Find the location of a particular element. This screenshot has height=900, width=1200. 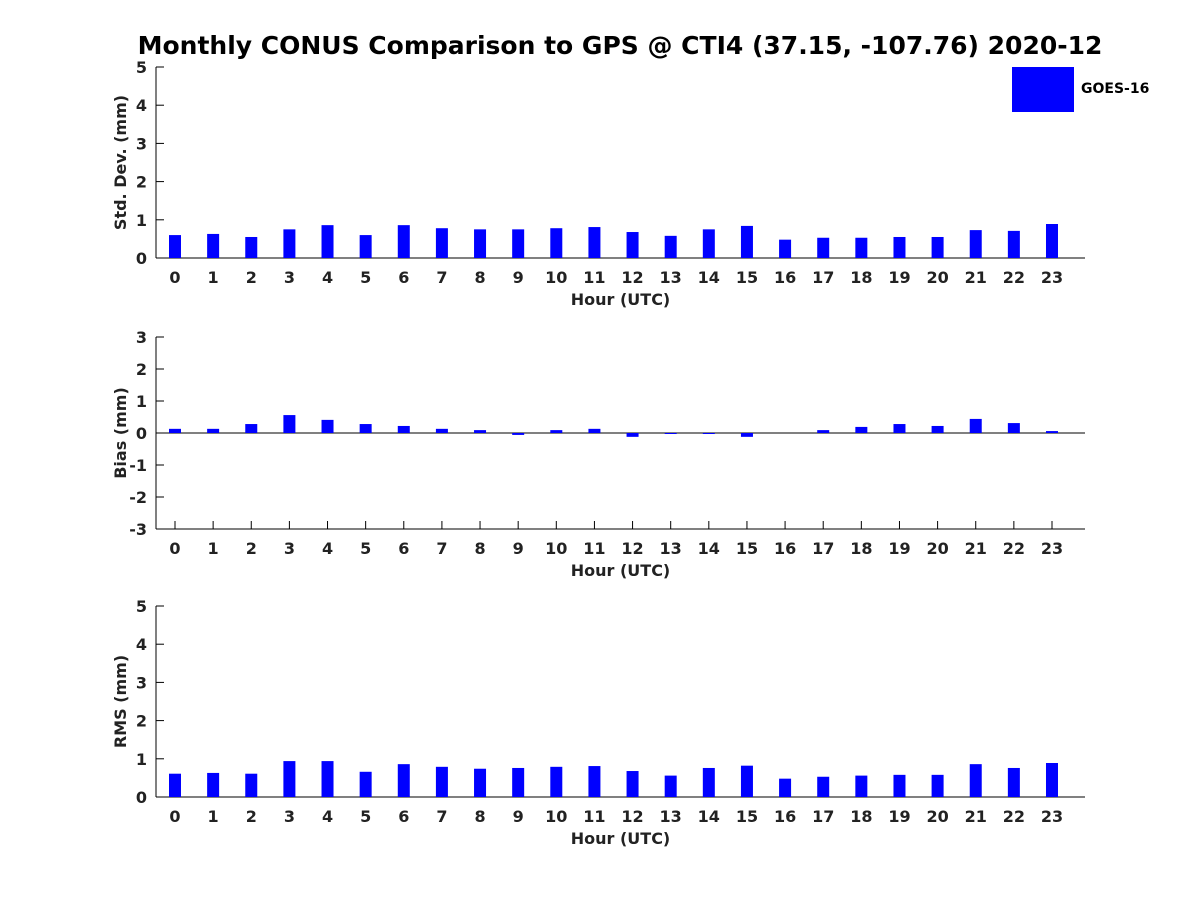

panel-2-x-tick-label: 17 is located at coordinates (823, 548).